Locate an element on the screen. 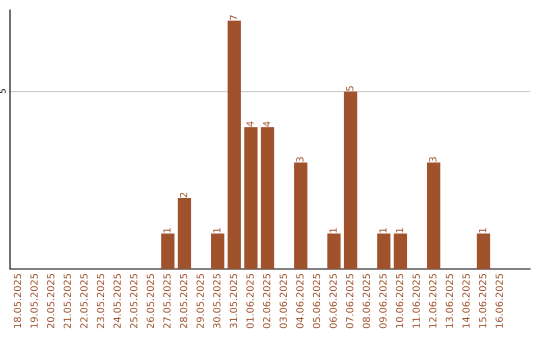 The height and width of the screenshot is (340, 540). data-label: 7 is located at coordinates (233, 17).